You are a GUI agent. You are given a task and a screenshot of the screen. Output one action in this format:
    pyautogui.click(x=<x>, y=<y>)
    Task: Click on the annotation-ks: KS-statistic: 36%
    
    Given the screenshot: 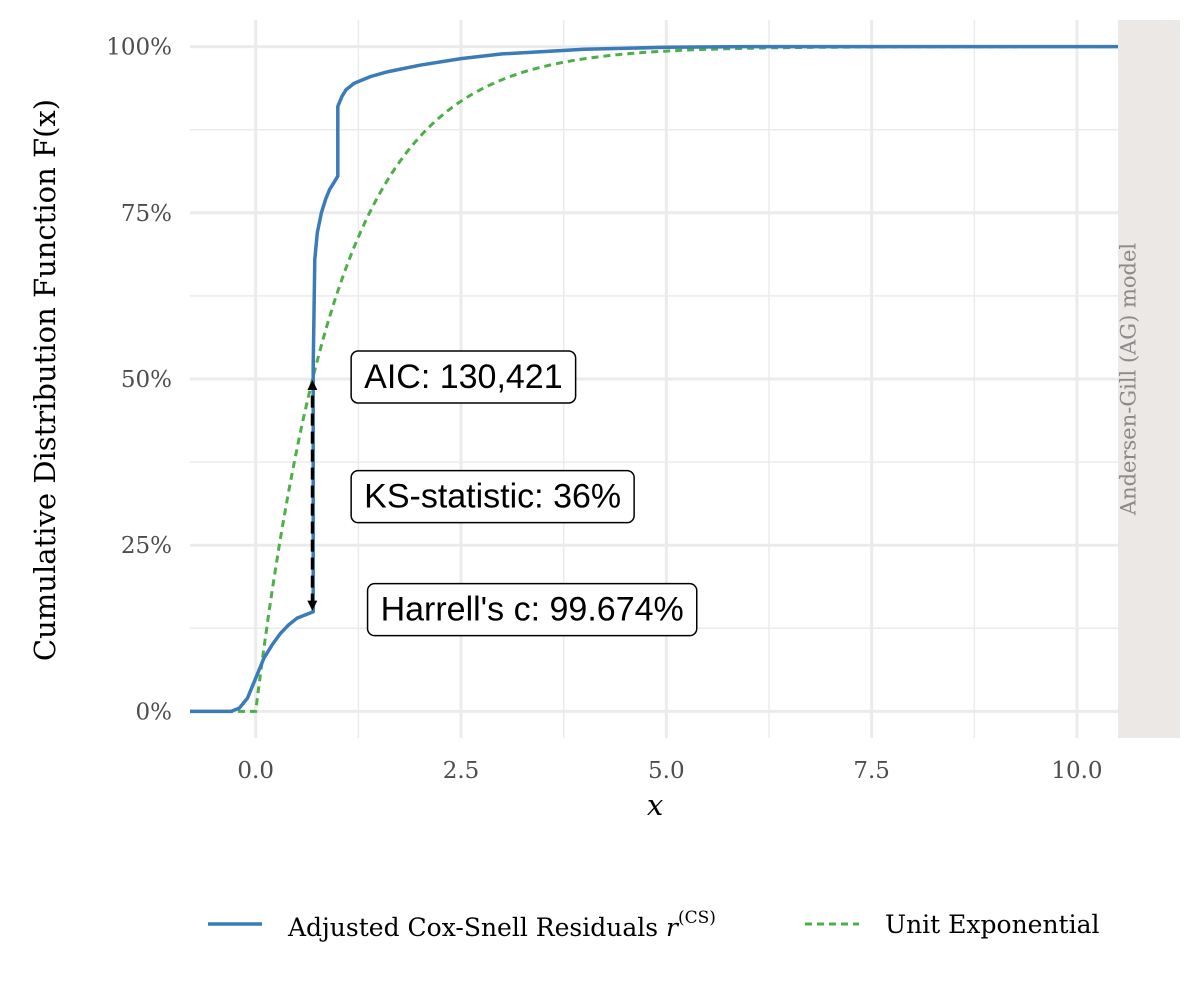 What is the action you would take?
    pyautogui.click(x=492, y=496)
    